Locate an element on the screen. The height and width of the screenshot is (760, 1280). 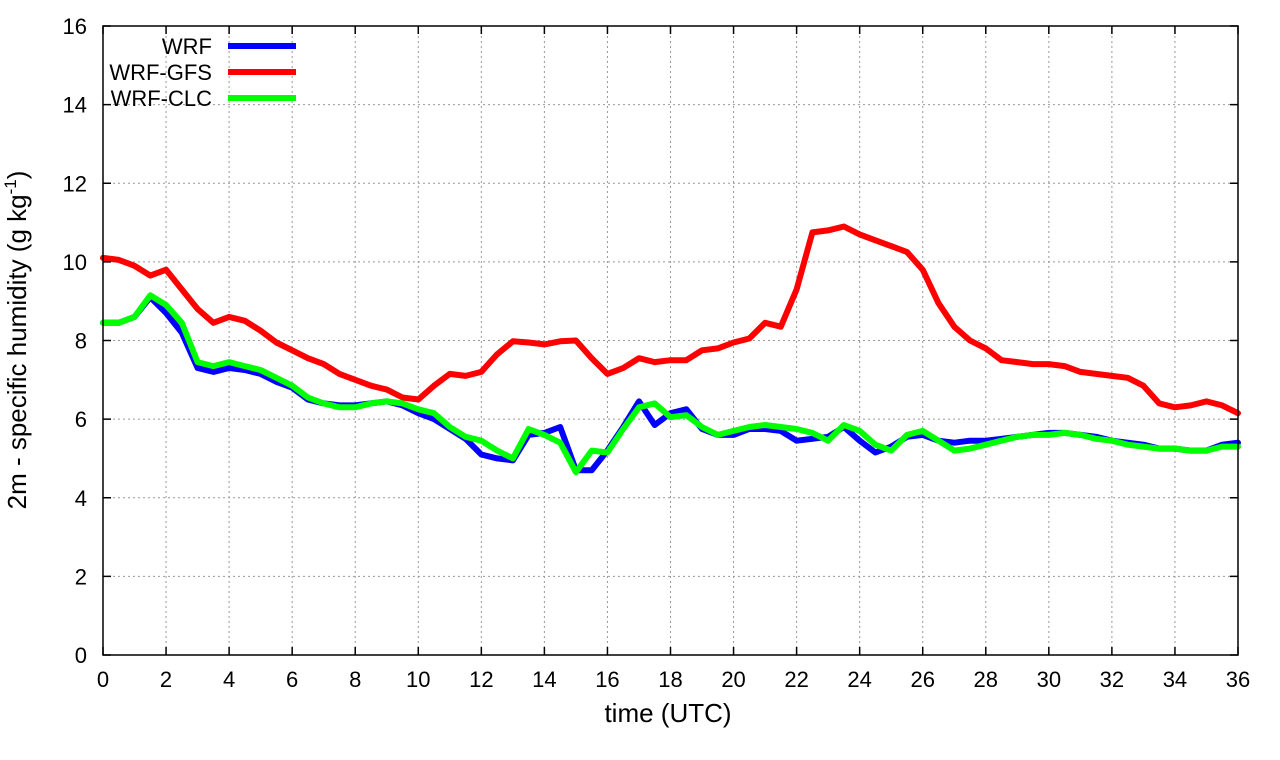
y-axis-title: 2m - specific humidity (g kg-1) is located at coordinates (16, 340).